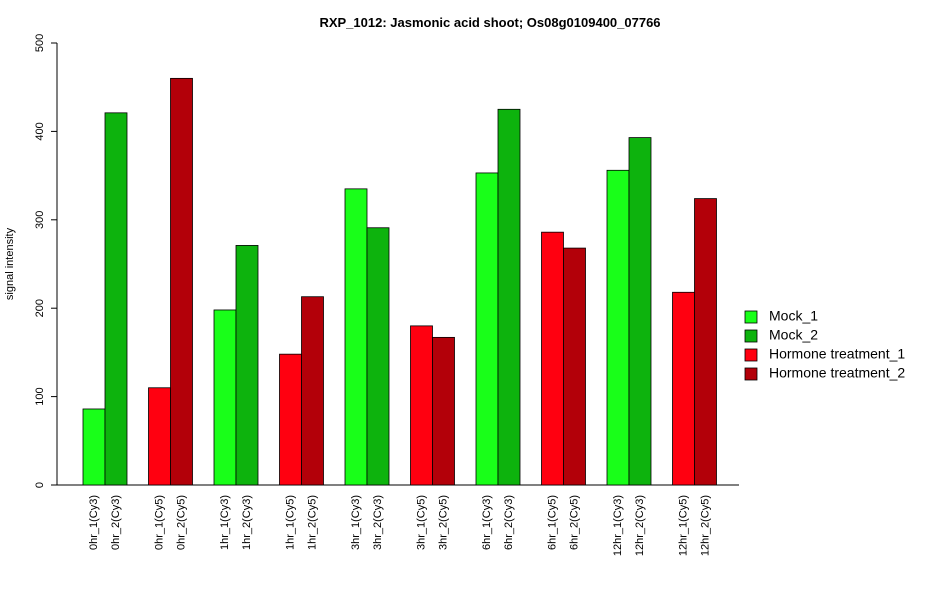 This screenshot has height=605, width=950. What do you see at coordinates (116, 522) in the screenshot?
I see `x-tick-label: 0hr_2(Cy3)` at bounding box center [116, 522].